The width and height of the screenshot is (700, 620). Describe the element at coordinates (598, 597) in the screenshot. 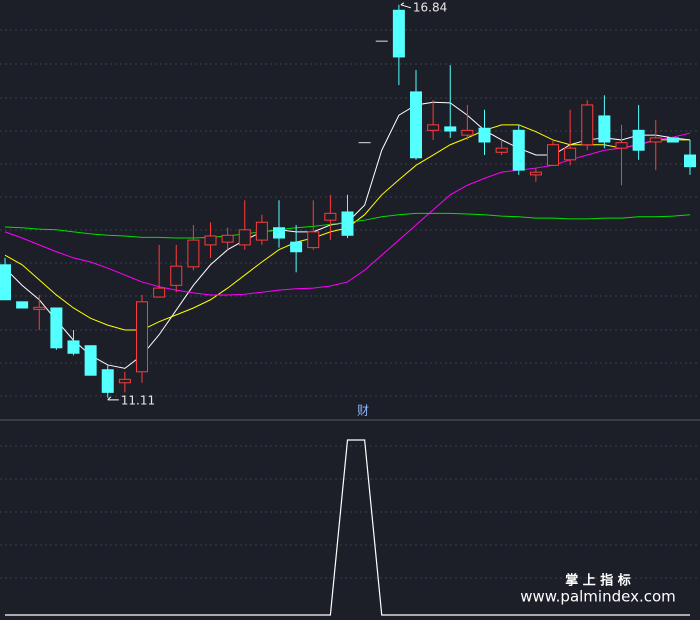

I see `watermark-url: www.palmindex.com` at that location.